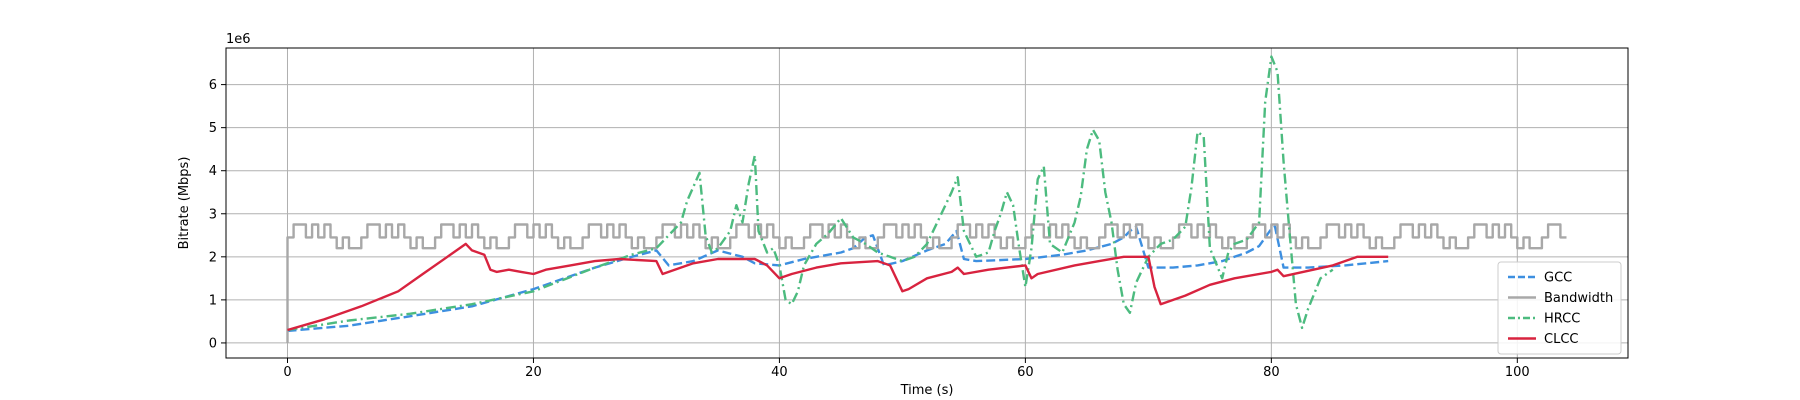 The height and width of the screenshot is (400, 1800). What do you see at coordinates (213, 343) in the screenshot?
I see `y-tick-label: 0` at bounding box center [213, 343].